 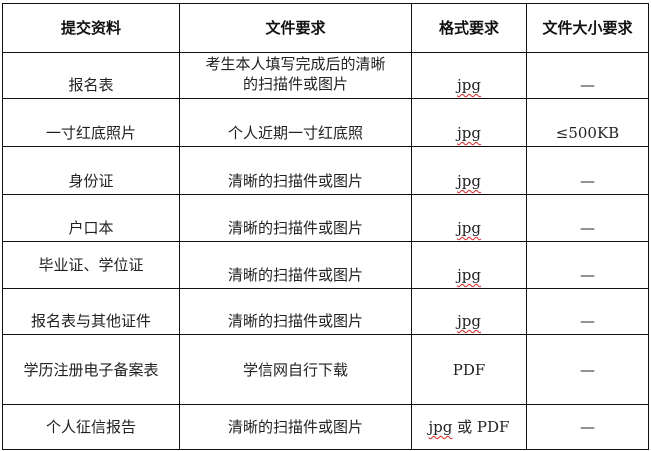 What do you see at coordinates (91, 218) in the screenshot?
I see `cell-material: 户口本` at bounding box center [91, 218].